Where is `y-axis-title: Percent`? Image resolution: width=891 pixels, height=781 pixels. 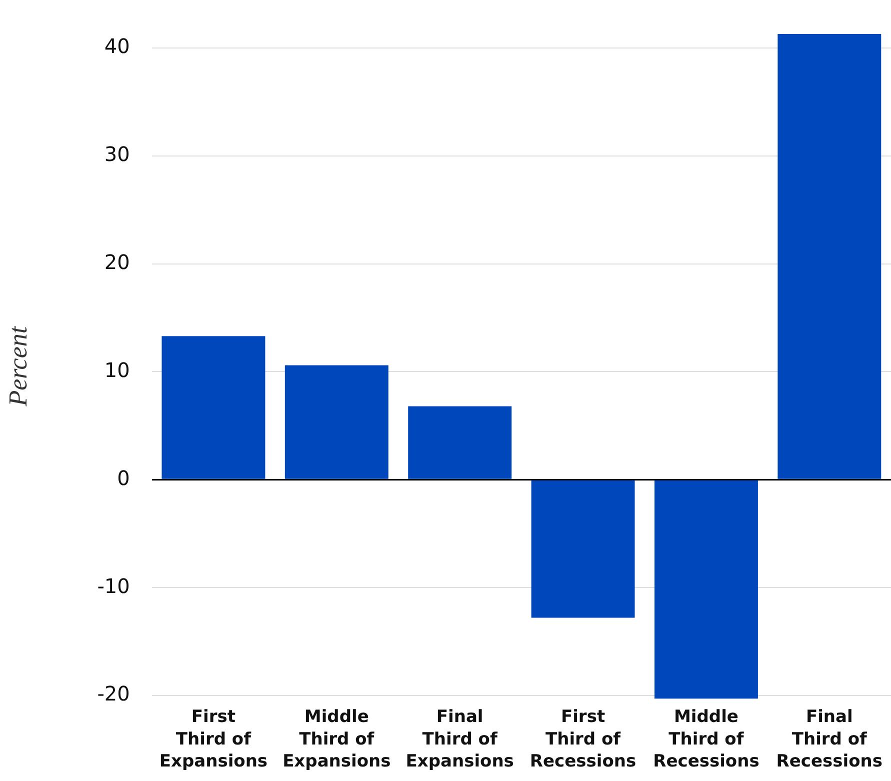
y-axis-title: Percent is located at coordinates (17, 367).